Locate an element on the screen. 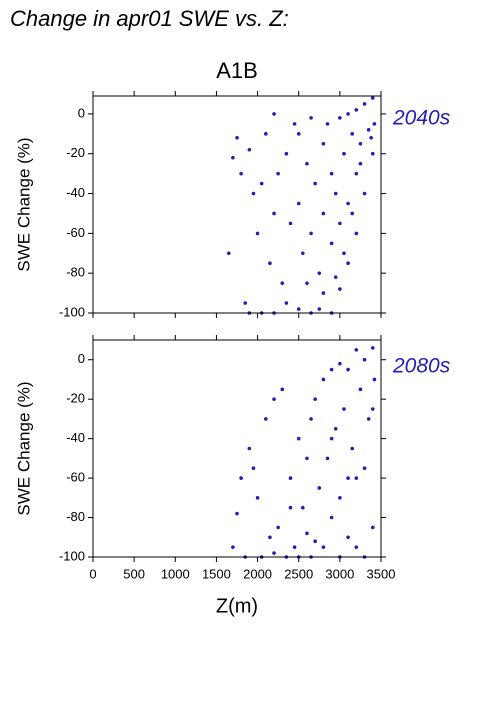 This screenshot has width=501, height=709. y-tick-label: 0 is located at coordinates (81, 358).